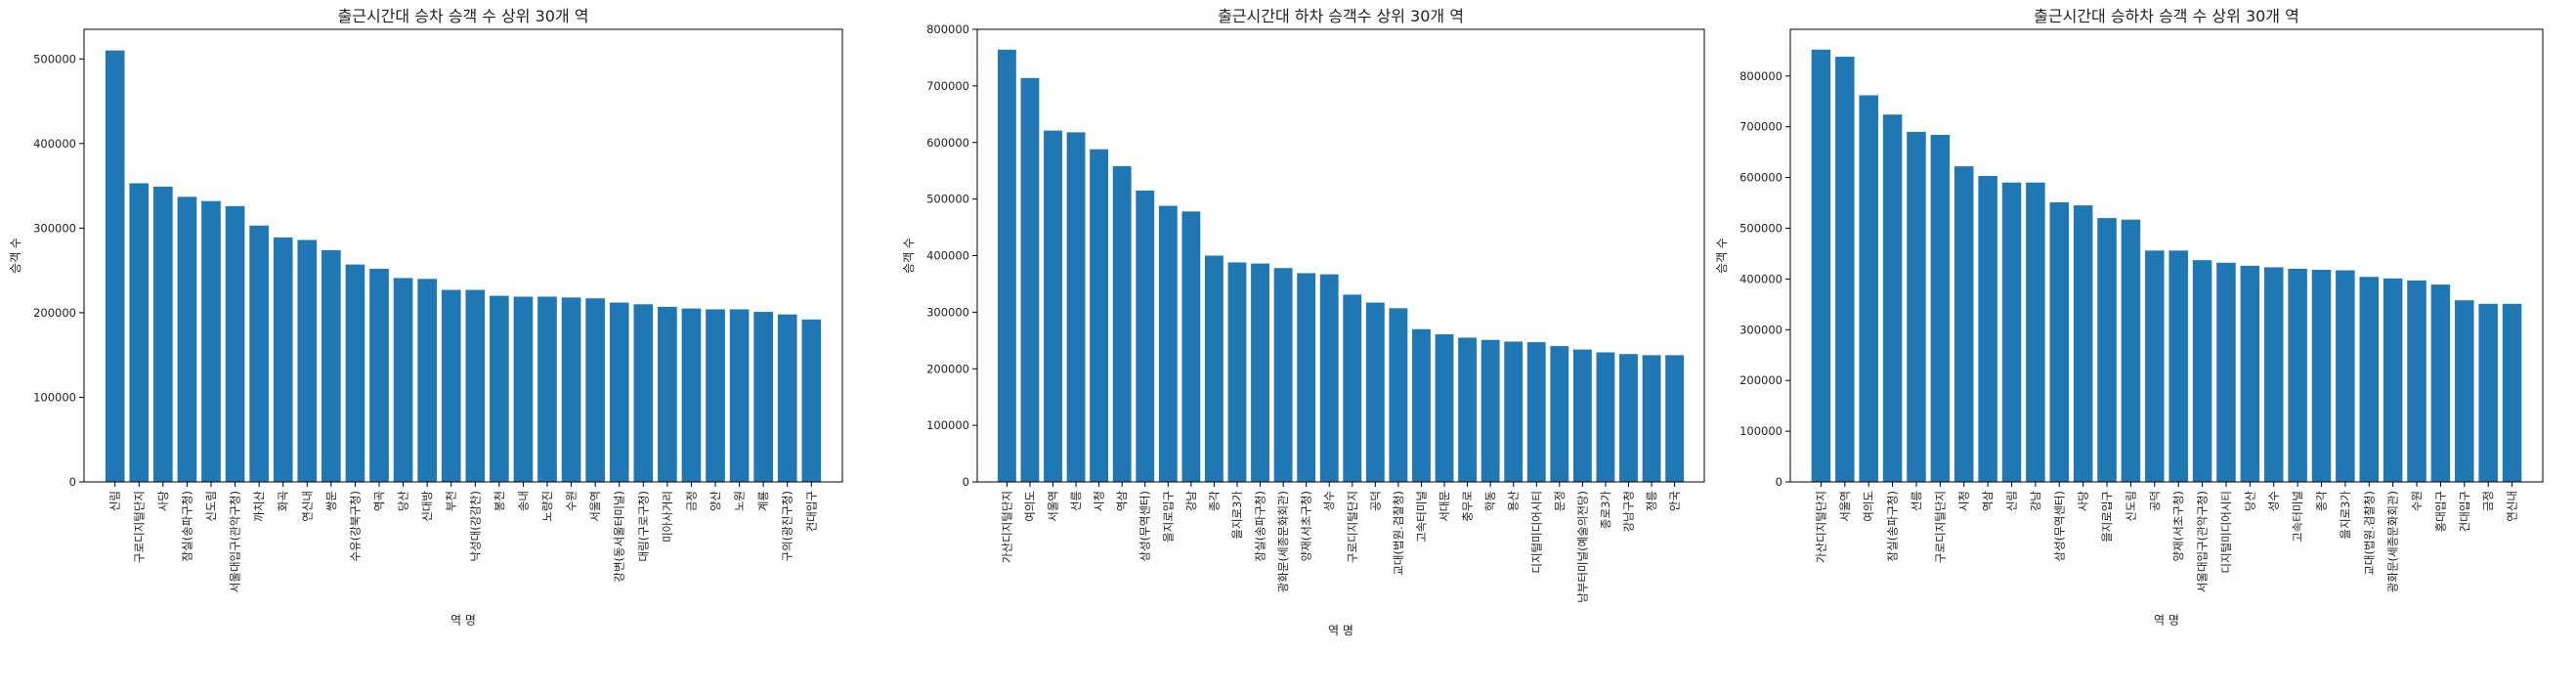 Image resolution: width=2576 pixels, height=696 pixels. I want to click on x-tick-label: 미아사거리, so click(668, 517).